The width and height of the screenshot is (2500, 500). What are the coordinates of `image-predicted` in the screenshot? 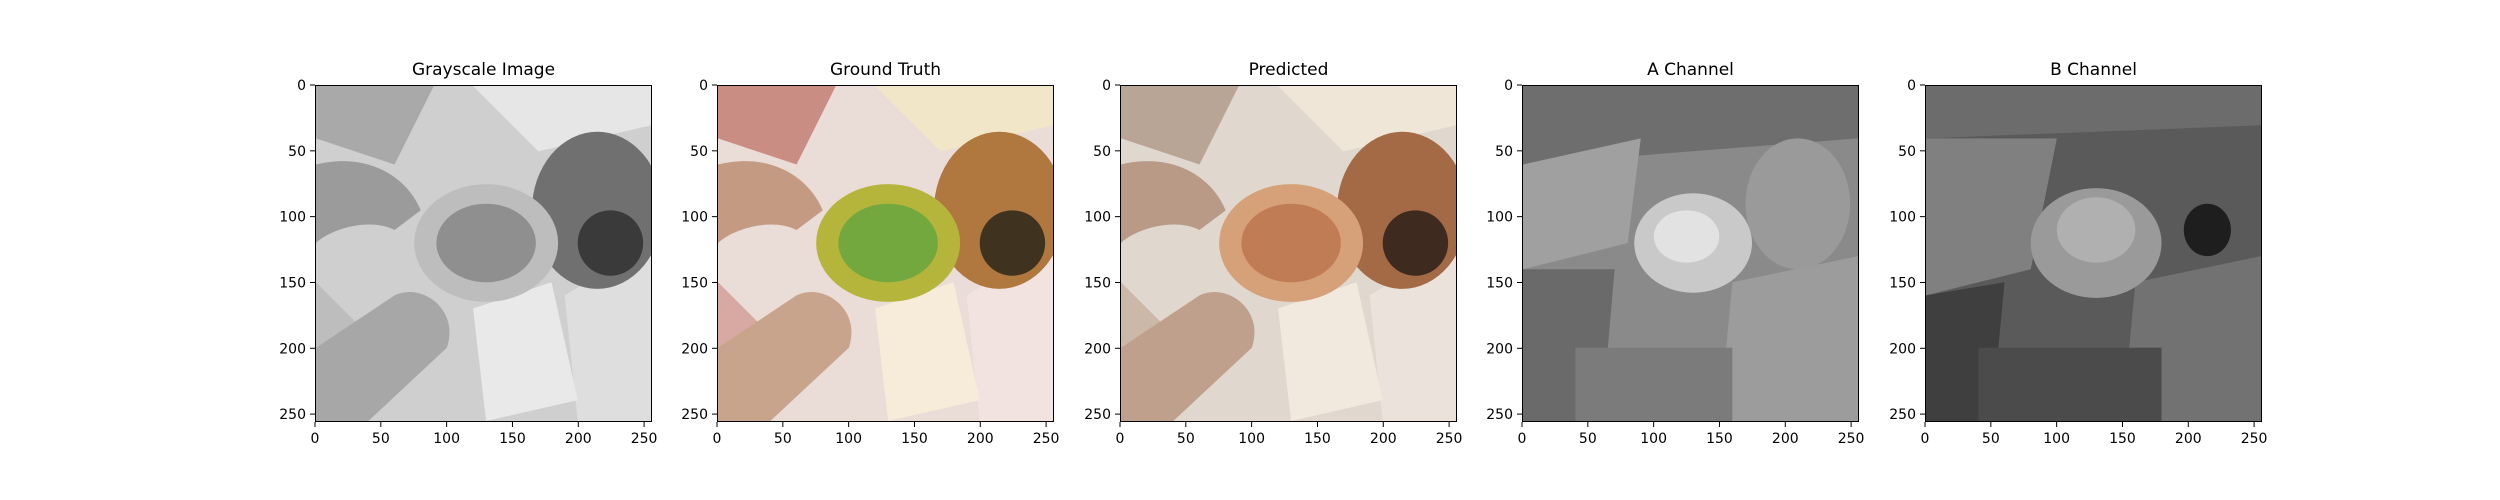 It's located at (1288, 253).